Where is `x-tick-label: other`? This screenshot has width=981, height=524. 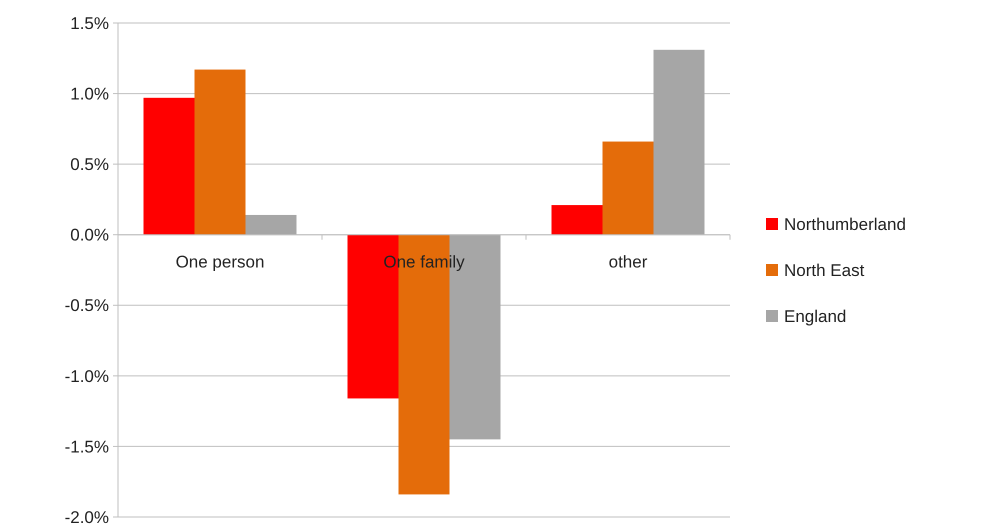 x-tick-label: other is located at coordinates (628, 262).